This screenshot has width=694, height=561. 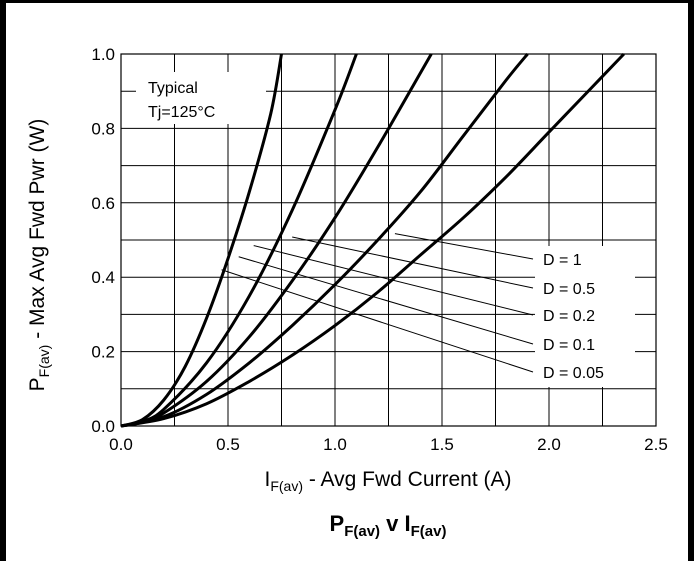 What do you see at coordinates (173, 88) in the screenshot?
I see `annotation-line-1: Typical` at bounding box center [173, 88].